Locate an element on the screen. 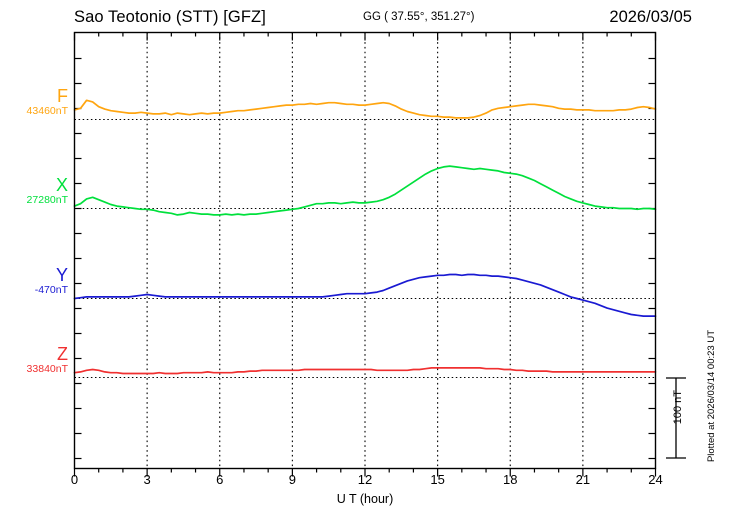 The width and height of the screenshot is (730, 520). trace-X is located at coordinates (365, 190).